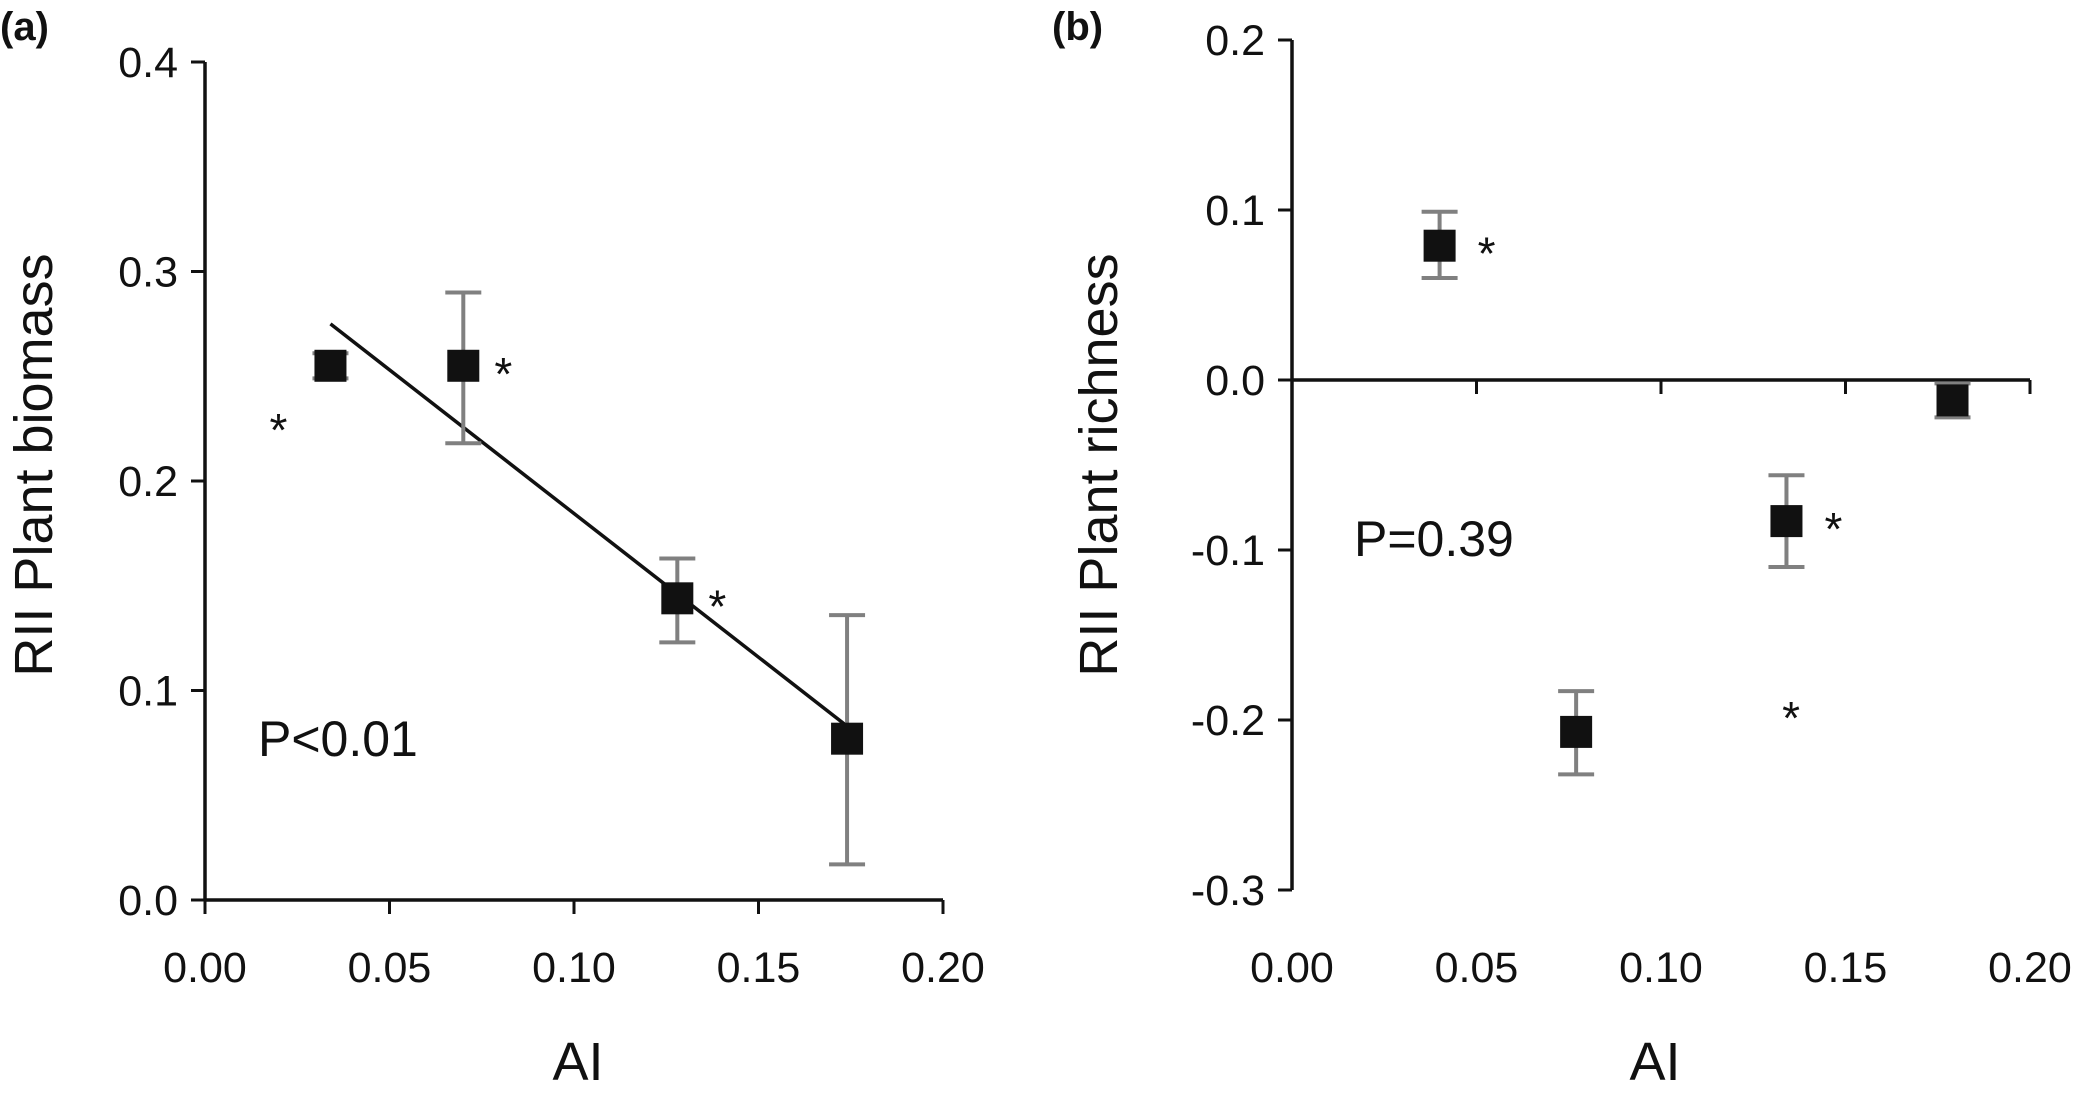  I want to click on panel-b-x-axis-title: AI, so click(1654, 1062).